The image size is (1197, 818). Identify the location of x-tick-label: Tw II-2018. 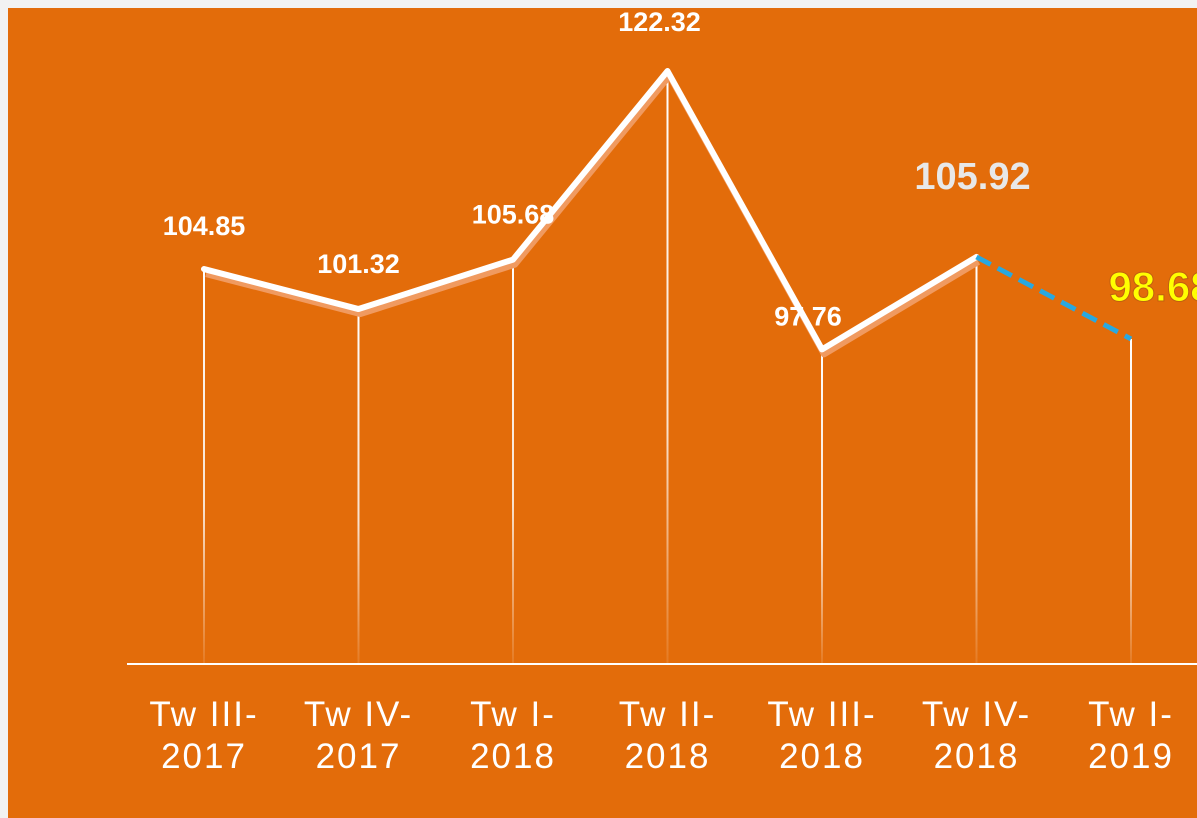
(667, 735).